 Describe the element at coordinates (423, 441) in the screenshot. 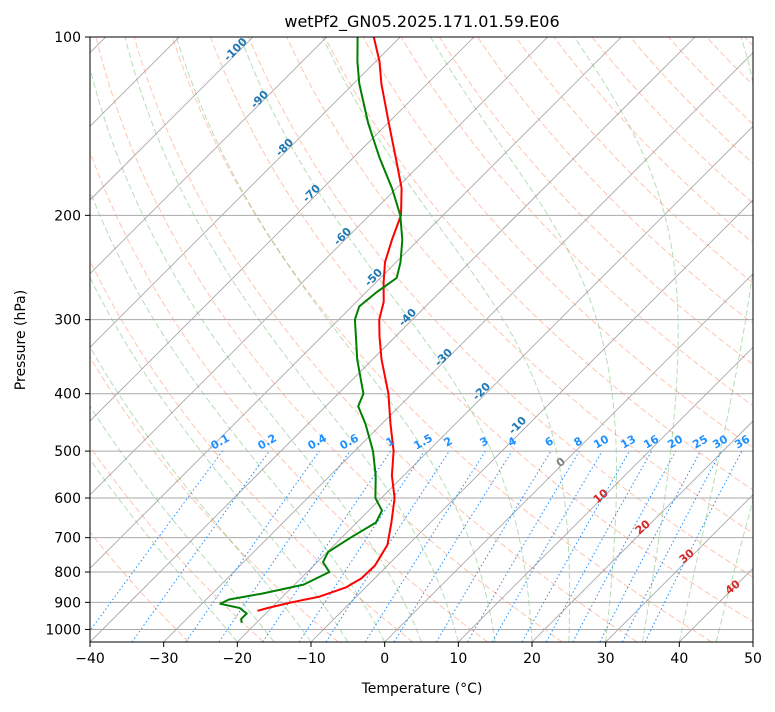

I see `mixing-ratio-label: 1.5` at that location.